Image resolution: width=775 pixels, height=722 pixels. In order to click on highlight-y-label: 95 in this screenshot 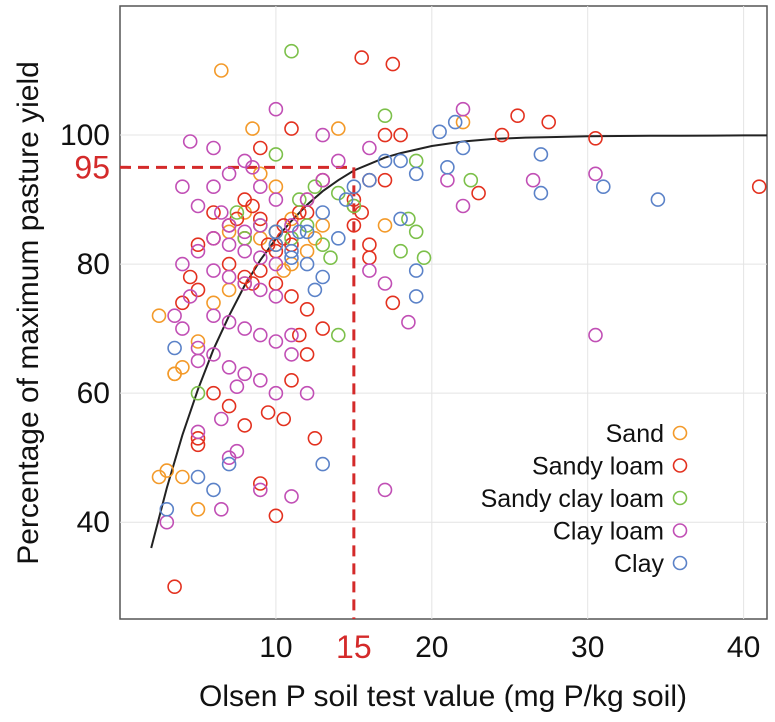, I will do `click(92, 167)`.